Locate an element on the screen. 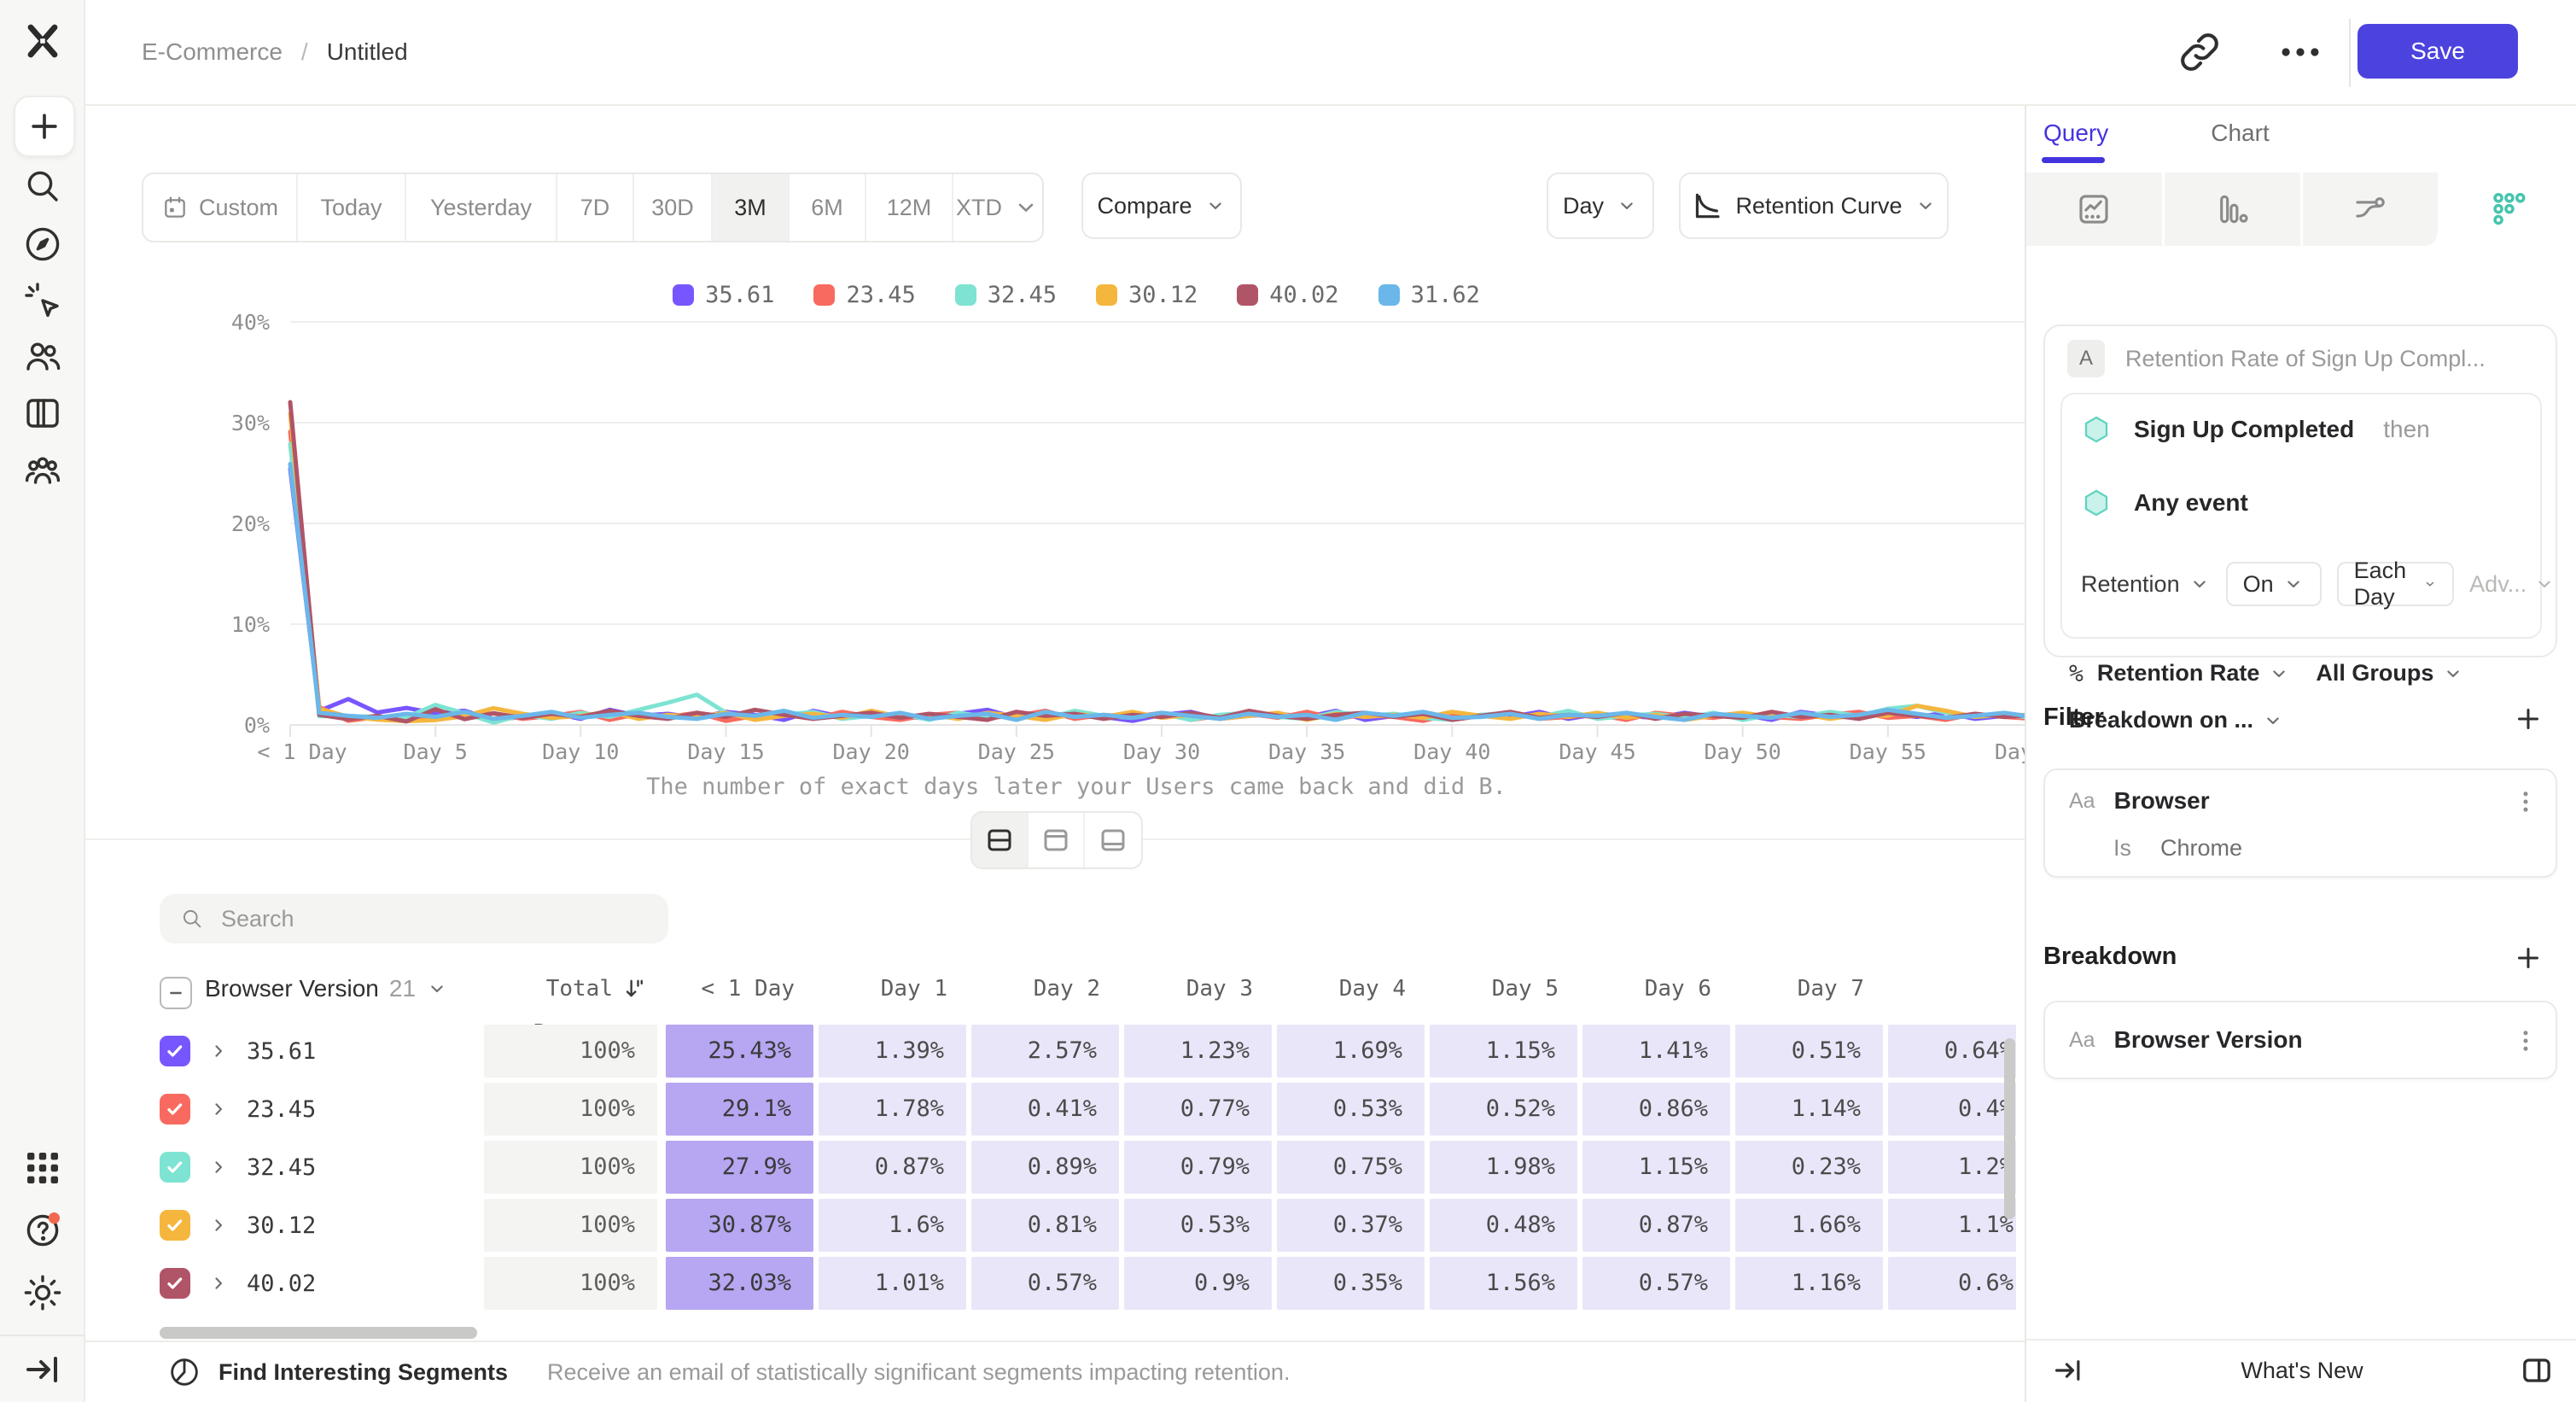 The width and height of the screenshot is (2576, 1402). retention-cell: 0.9% is located at coordinates (1198, 1284).